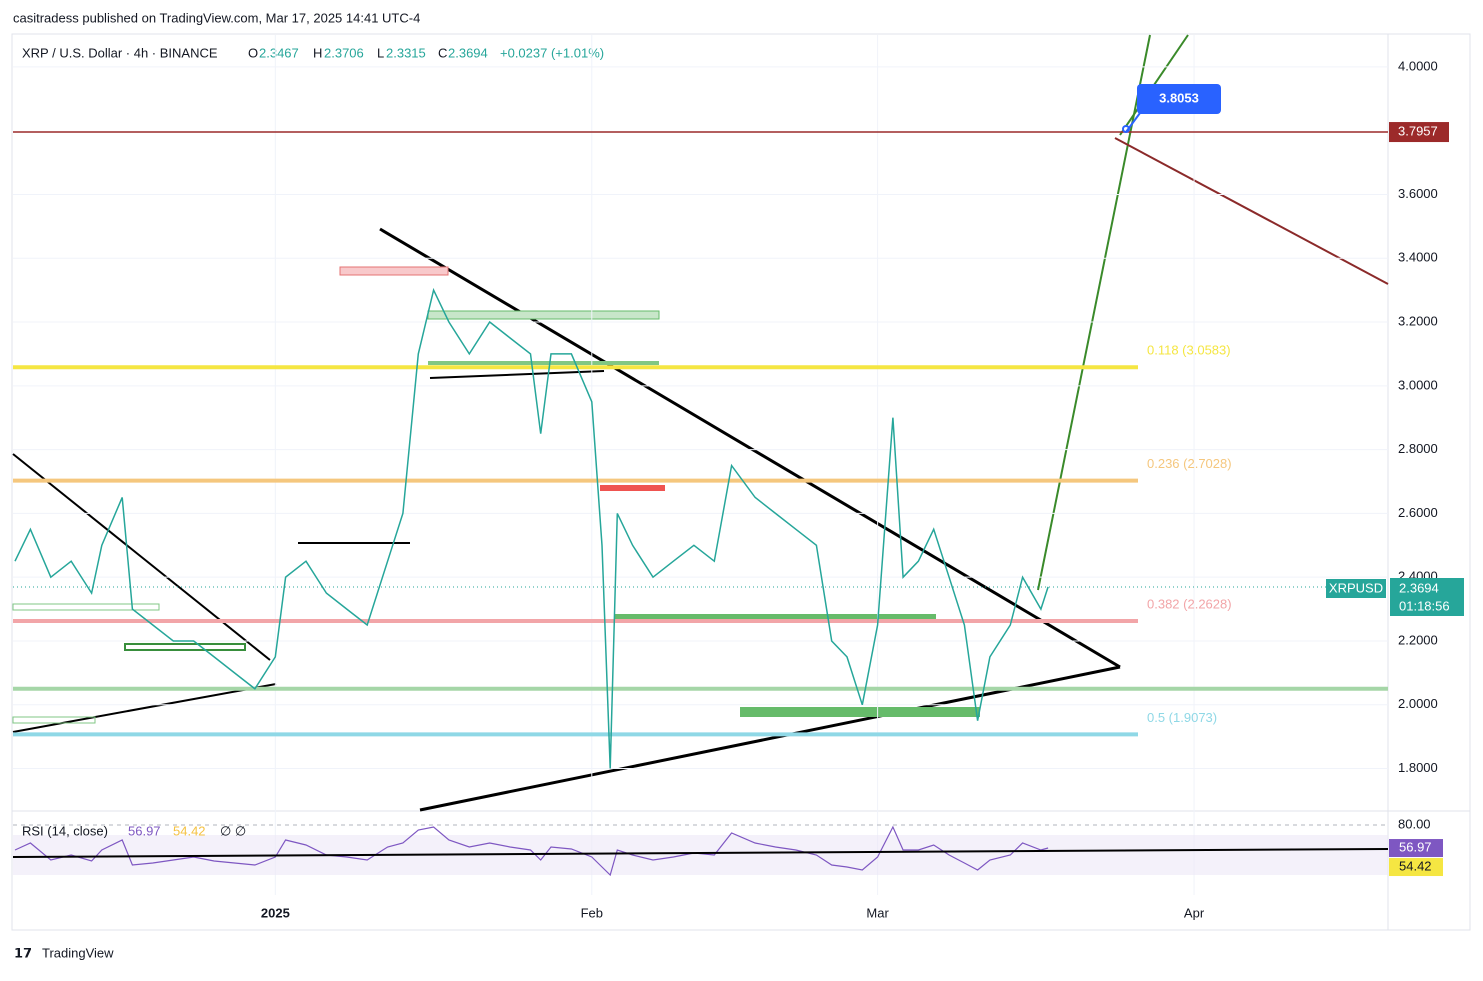 The height and width of the screenshot is (981, 1483). What do you see at coordinates (65, 830) in the screenshot?
I see `rsi-title: RSI (14, close)` at bounding box center [65, 830].